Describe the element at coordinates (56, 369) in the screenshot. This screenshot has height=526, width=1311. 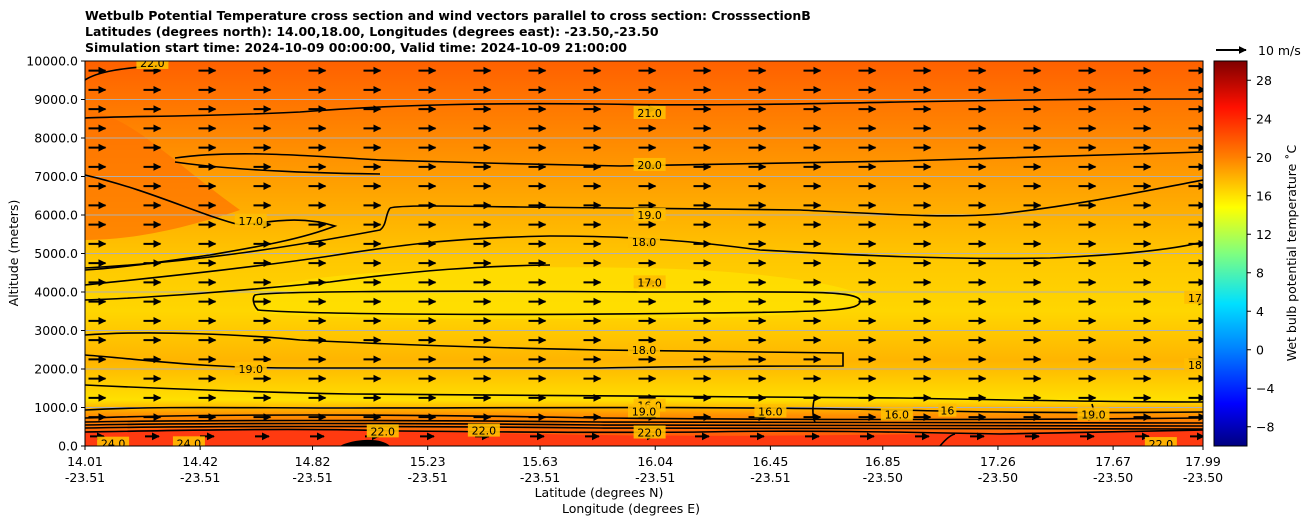
I see `y-tick-label: 2000.0` at that location.